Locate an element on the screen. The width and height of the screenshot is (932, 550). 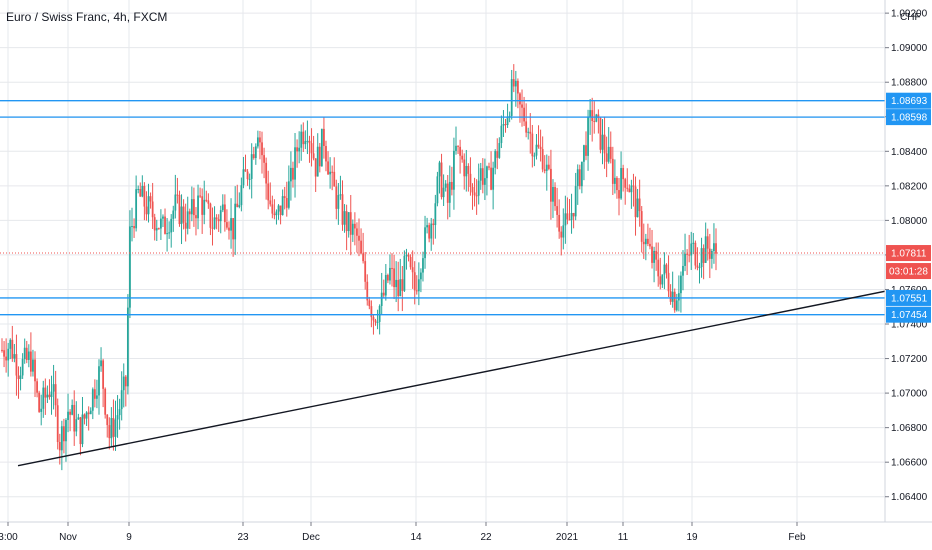
y-tick-label: 1.07200 is located at coordinates (909, 359).